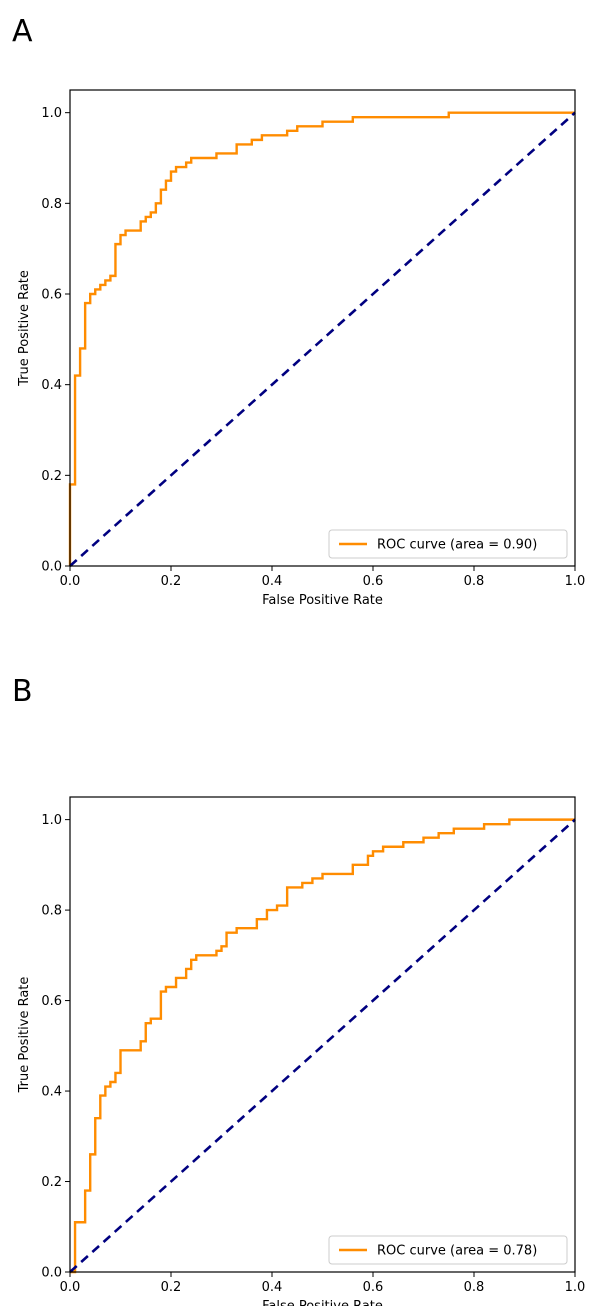  I want to click on panel-letter-b: B, so click(22, 691).